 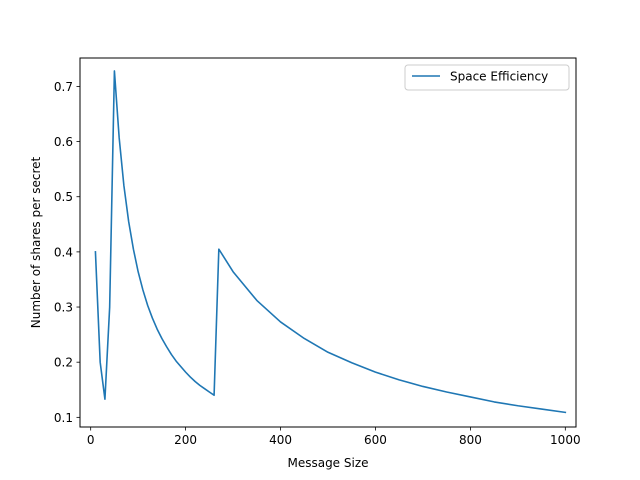 I want to click on y-axis-ticks: 0.1 0.2 0.3 0.4 0.5 0.6 0.7, so click(x=67, y=252).